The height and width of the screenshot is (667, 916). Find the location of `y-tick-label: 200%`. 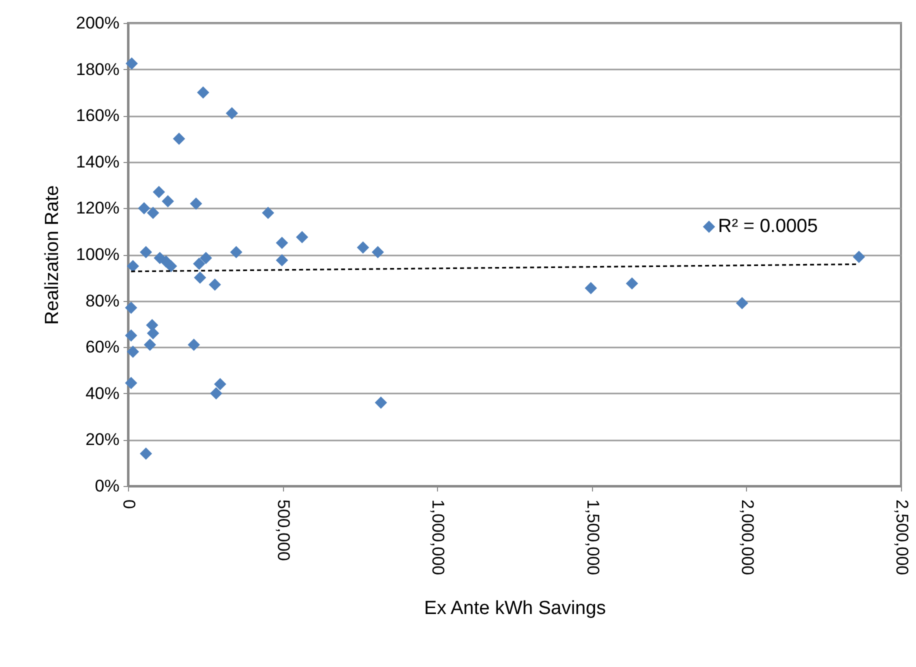

y-tick-label: 200% is located at coordinates (98, 23).